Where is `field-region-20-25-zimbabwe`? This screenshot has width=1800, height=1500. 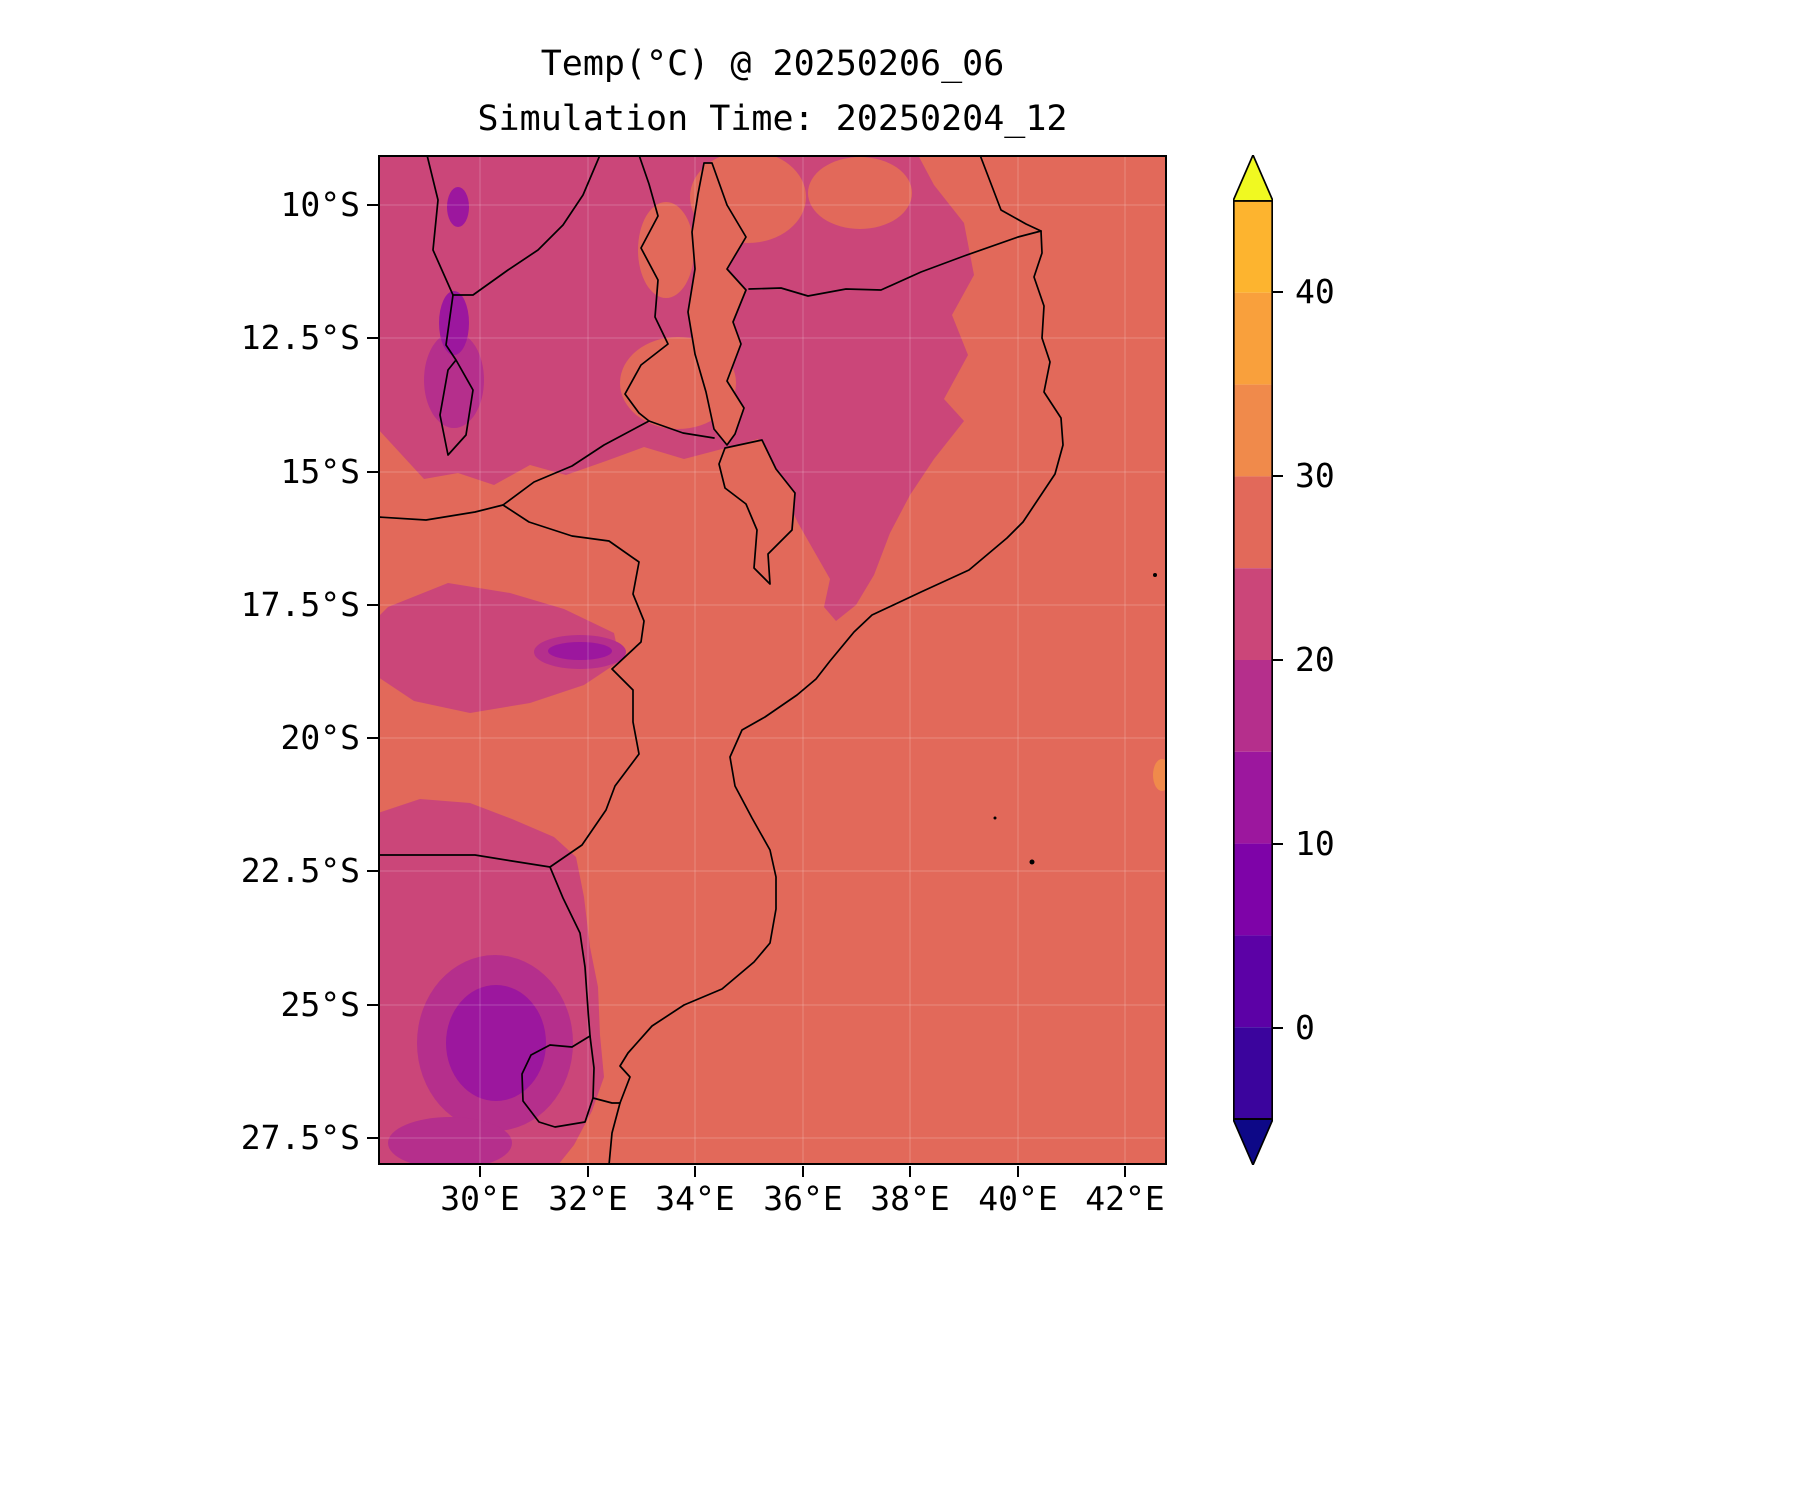
field-region-20-25-zimbabwe is located at coordinates (499, 648).